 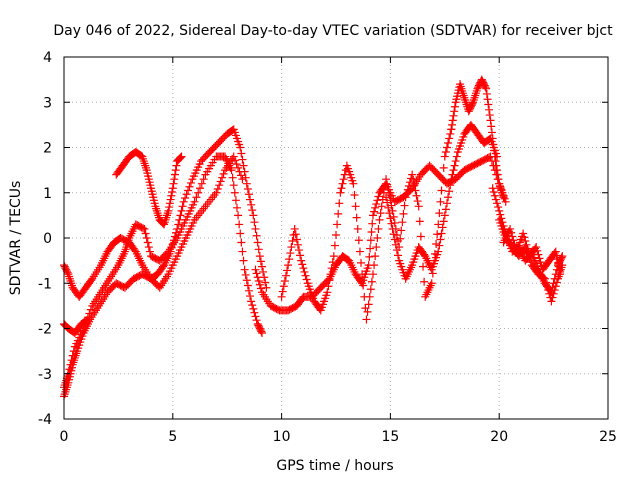 I want to click on y-axis-label: SDTVAR / TECUs, so click(x=16, y=238).